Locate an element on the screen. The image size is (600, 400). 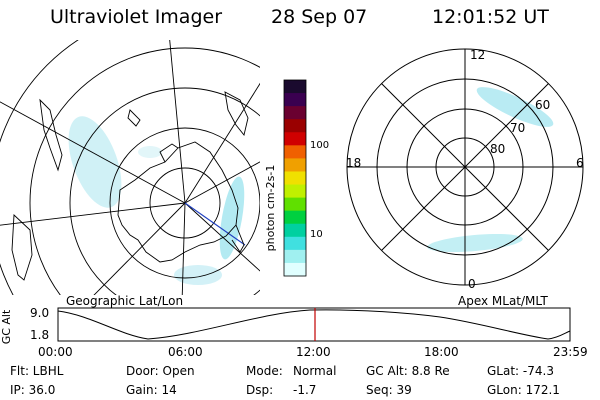
time-tick-0000: 00:00 is located at coordinates (55, 352).